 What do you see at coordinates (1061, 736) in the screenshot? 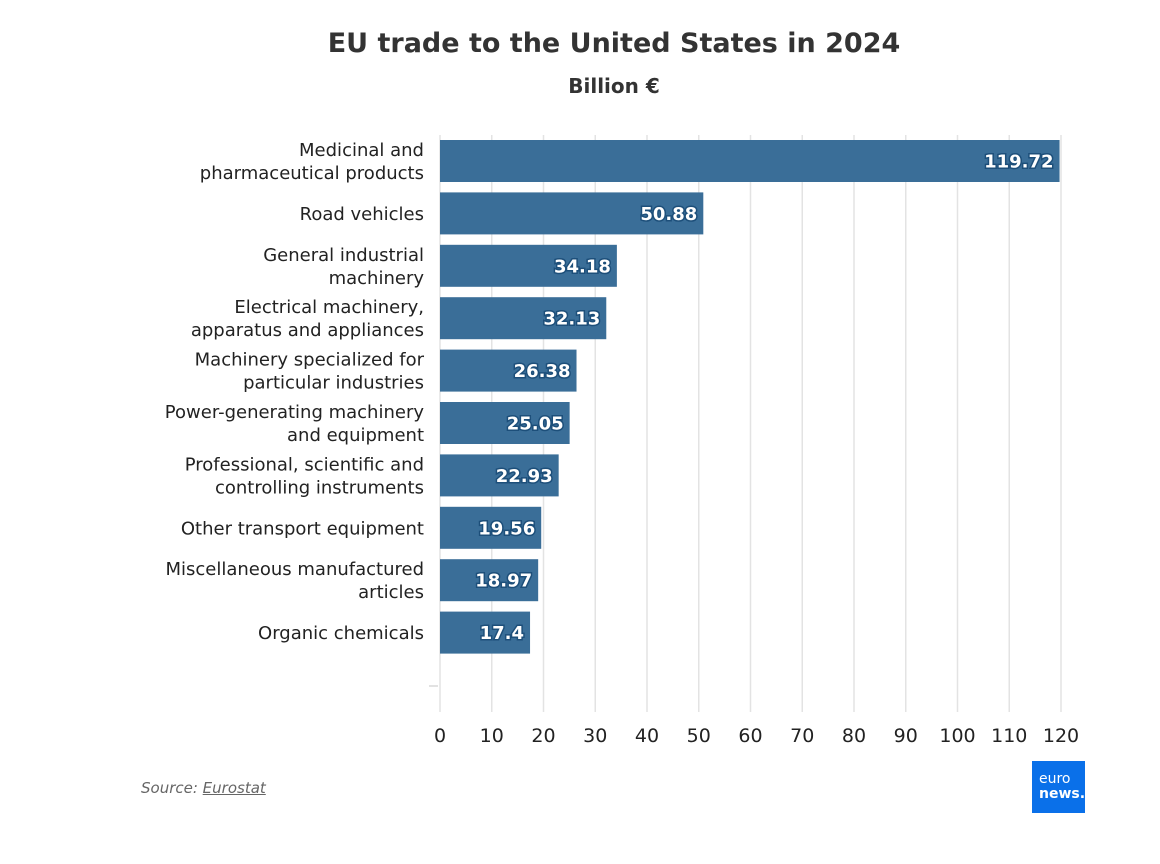
I see `x-tick-label: 120` at bounding box center [1061, 736].